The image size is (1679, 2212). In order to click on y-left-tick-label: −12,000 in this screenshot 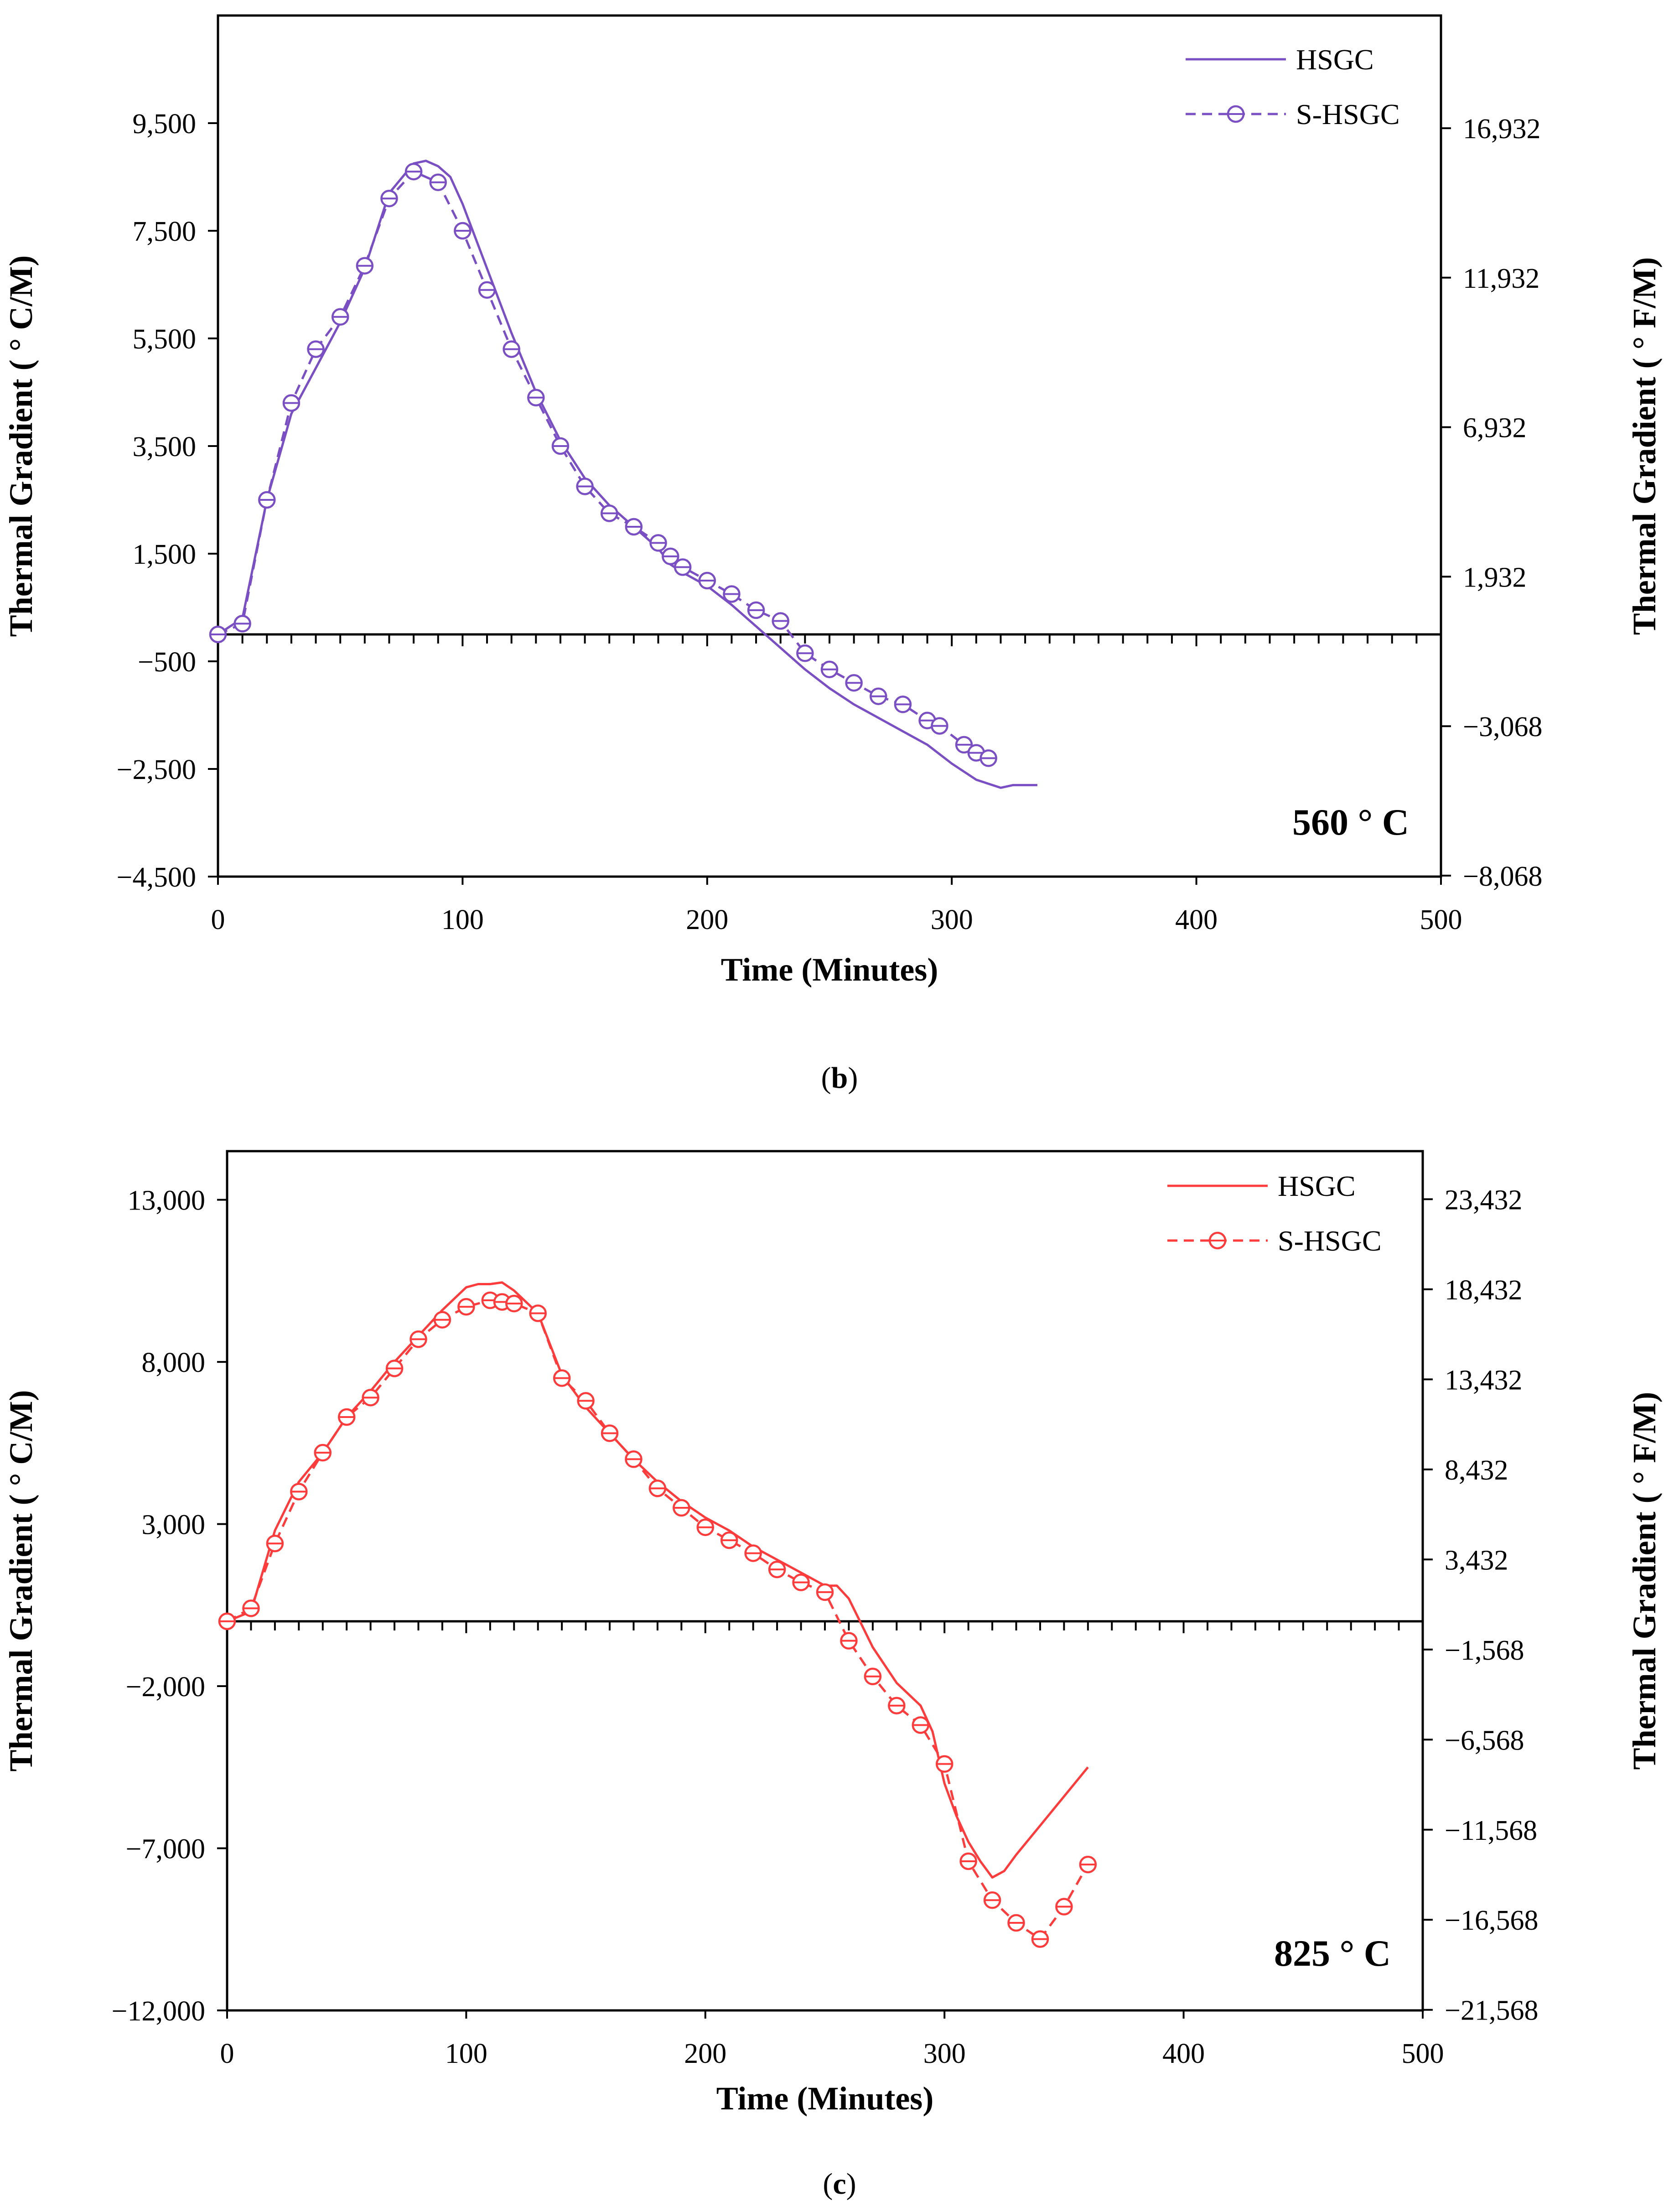, I will do `click(159, 2011)`.